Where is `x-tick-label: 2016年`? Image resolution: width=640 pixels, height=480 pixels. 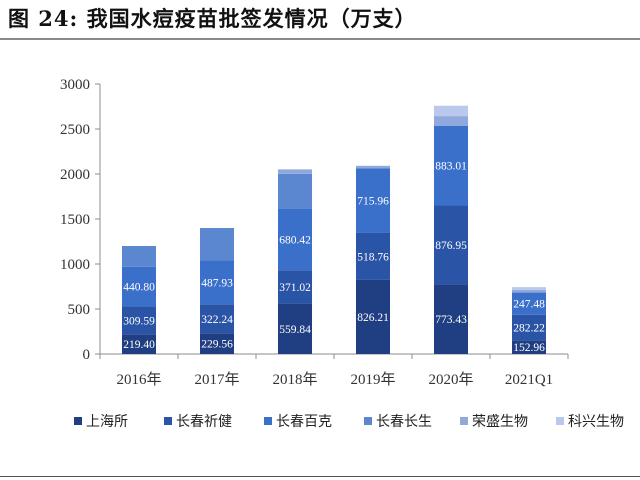
x-tick-label: 2016年 is located at coordinates (138, 379).